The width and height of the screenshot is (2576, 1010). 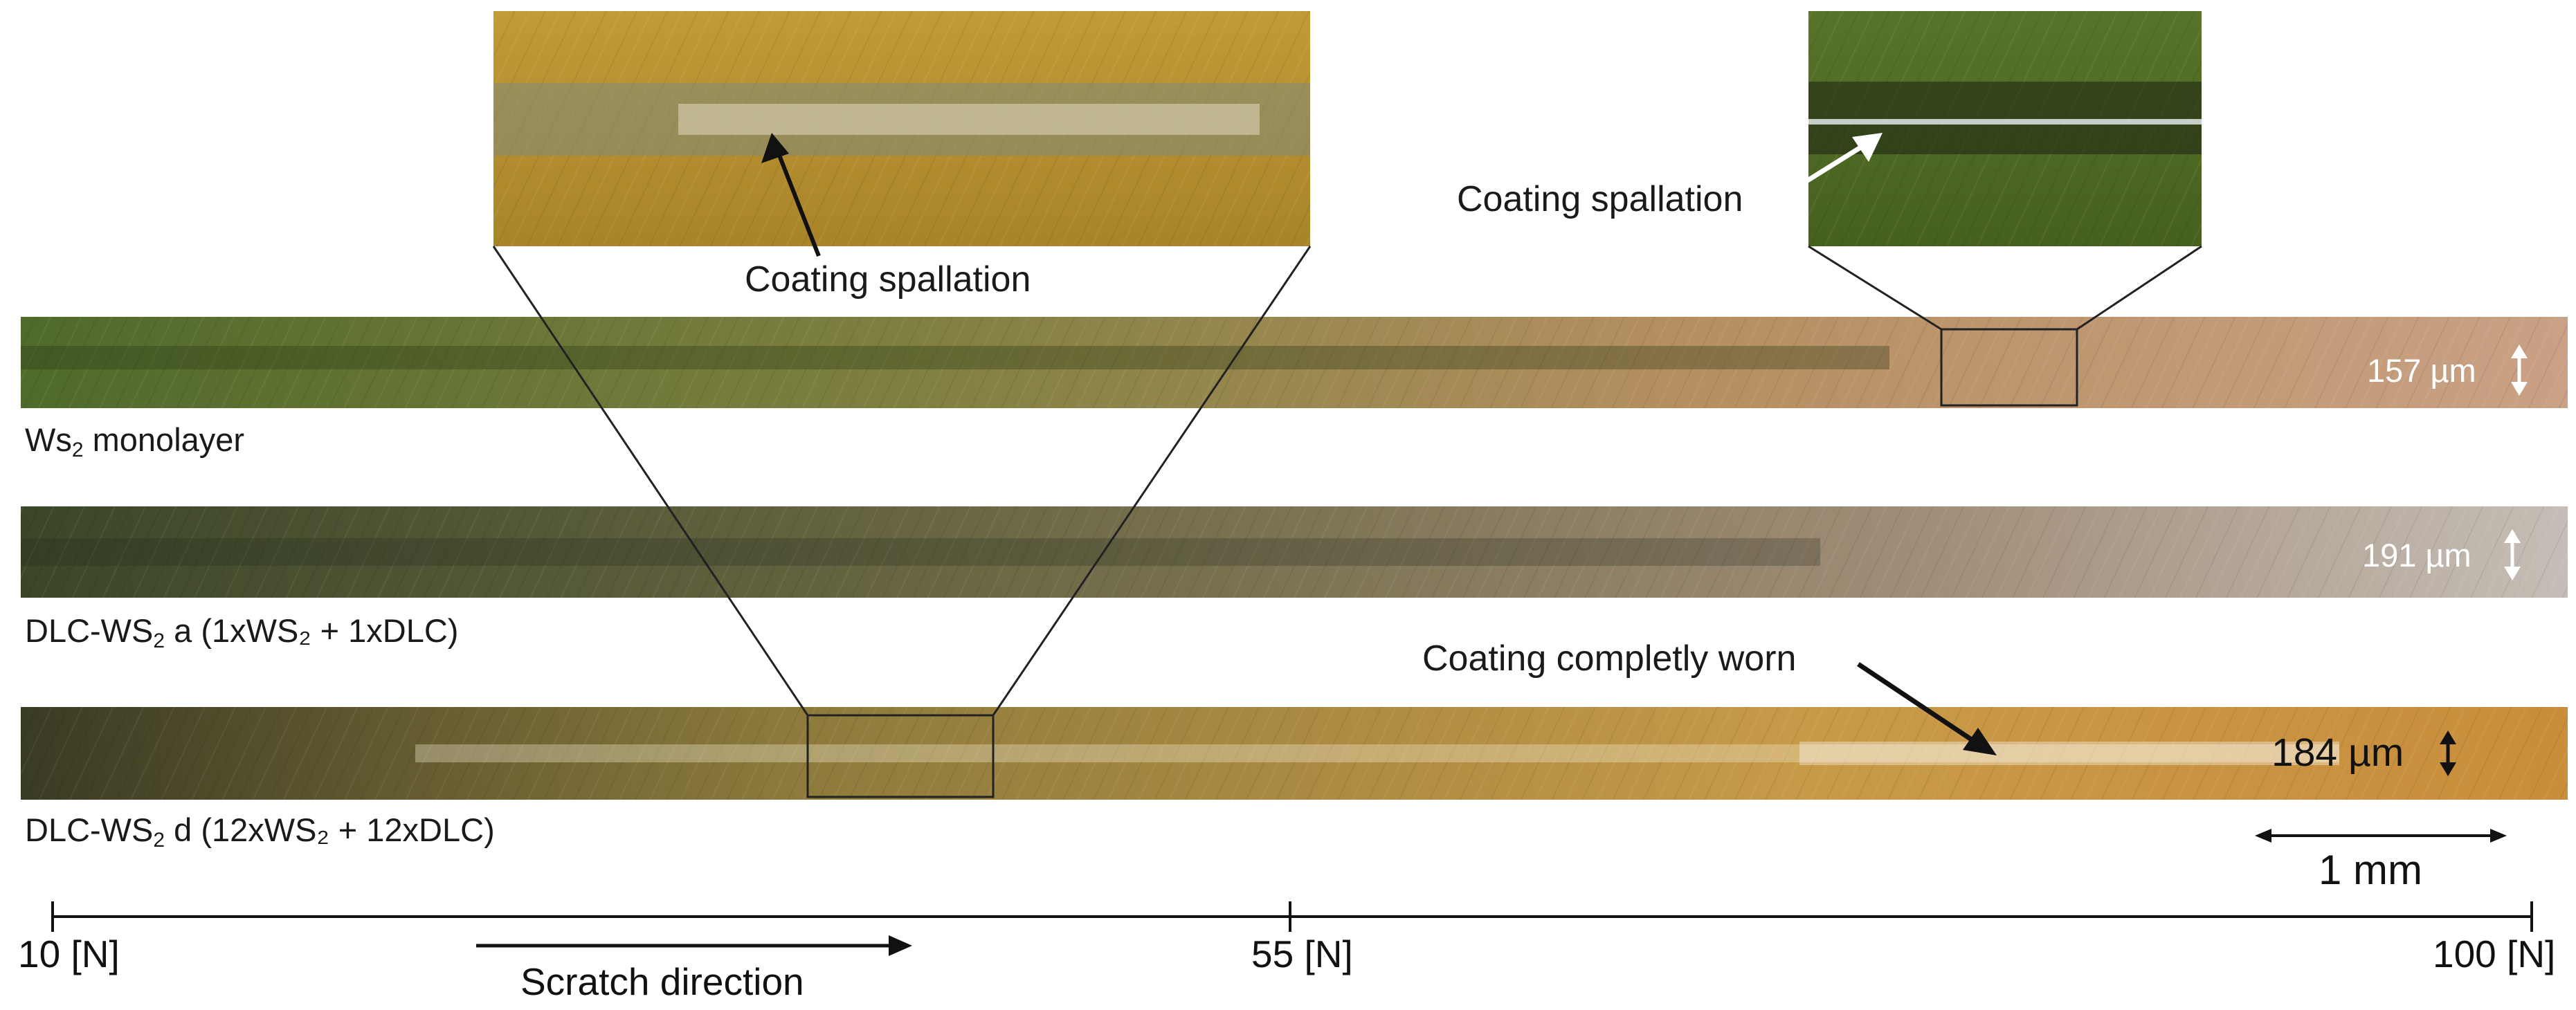 What do you see at coordinates (888, 279) in the screenshot?
I see `callout-spallation-left: Coating spallation` at bounding box center [888, 279].